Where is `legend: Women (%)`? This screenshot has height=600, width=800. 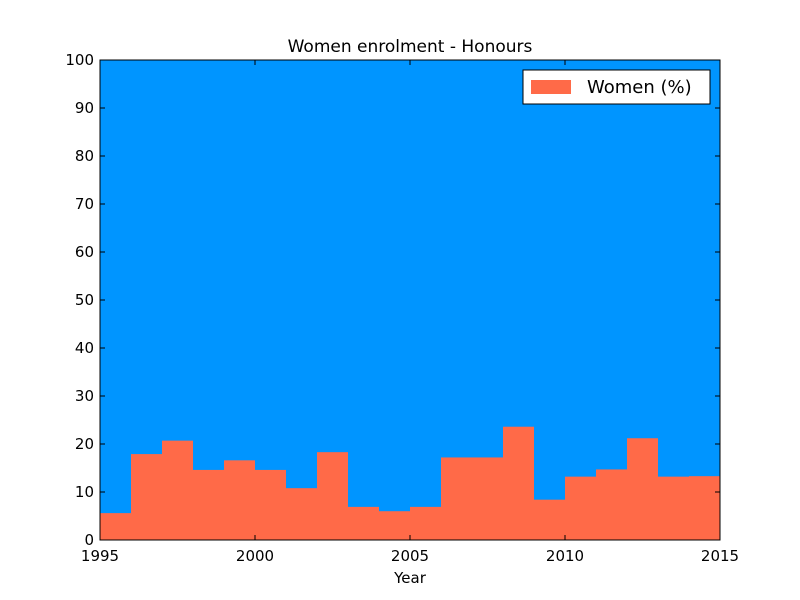
legend: Women (%) is located at coordinates (616, 87).